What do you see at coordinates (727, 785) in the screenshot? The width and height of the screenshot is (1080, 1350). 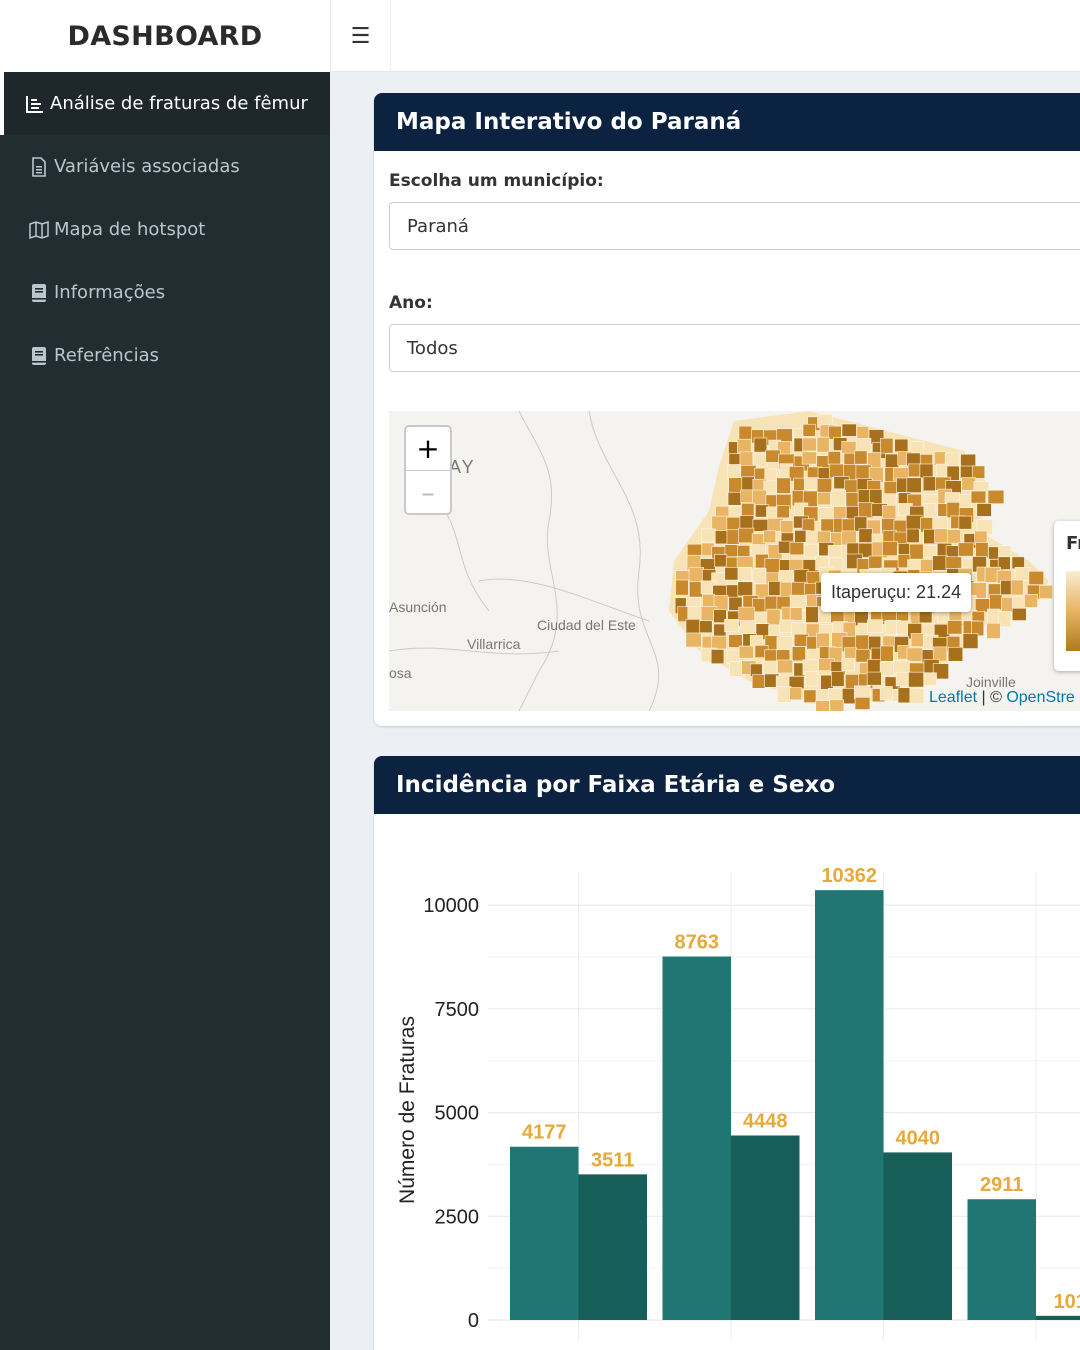 I see `chart-box-title: Incidência por Faixa Etária e Sexo` at bounding box center [727, 785].